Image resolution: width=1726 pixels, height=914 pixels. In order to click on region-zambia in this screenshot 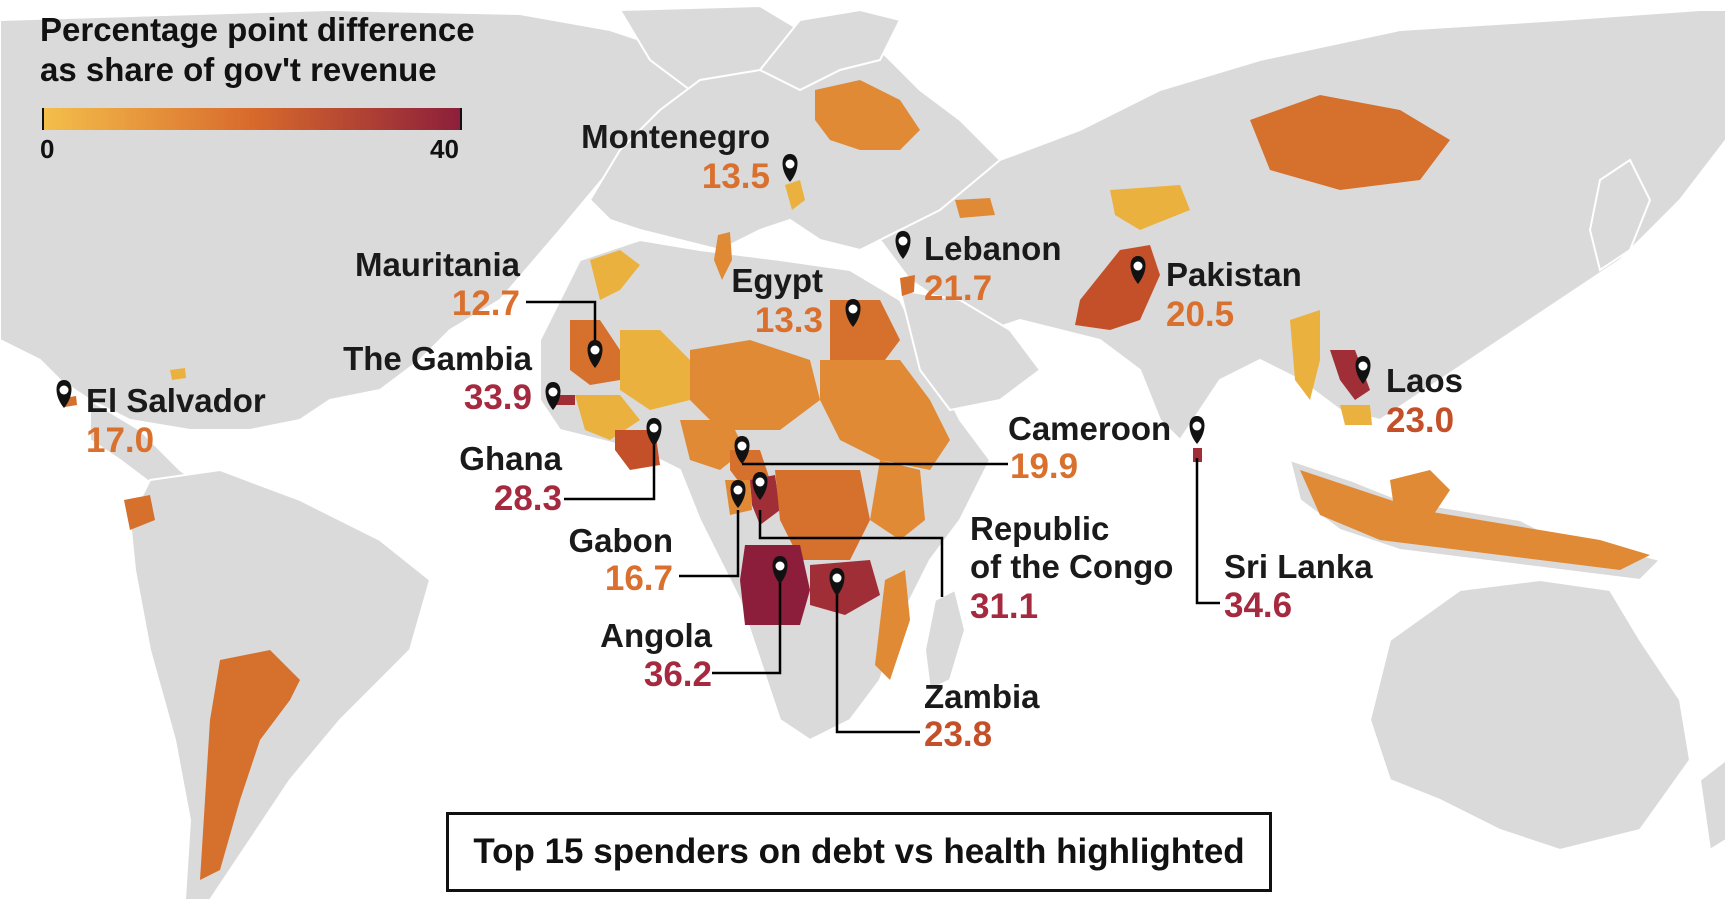, I will do `click(845, 587)`.